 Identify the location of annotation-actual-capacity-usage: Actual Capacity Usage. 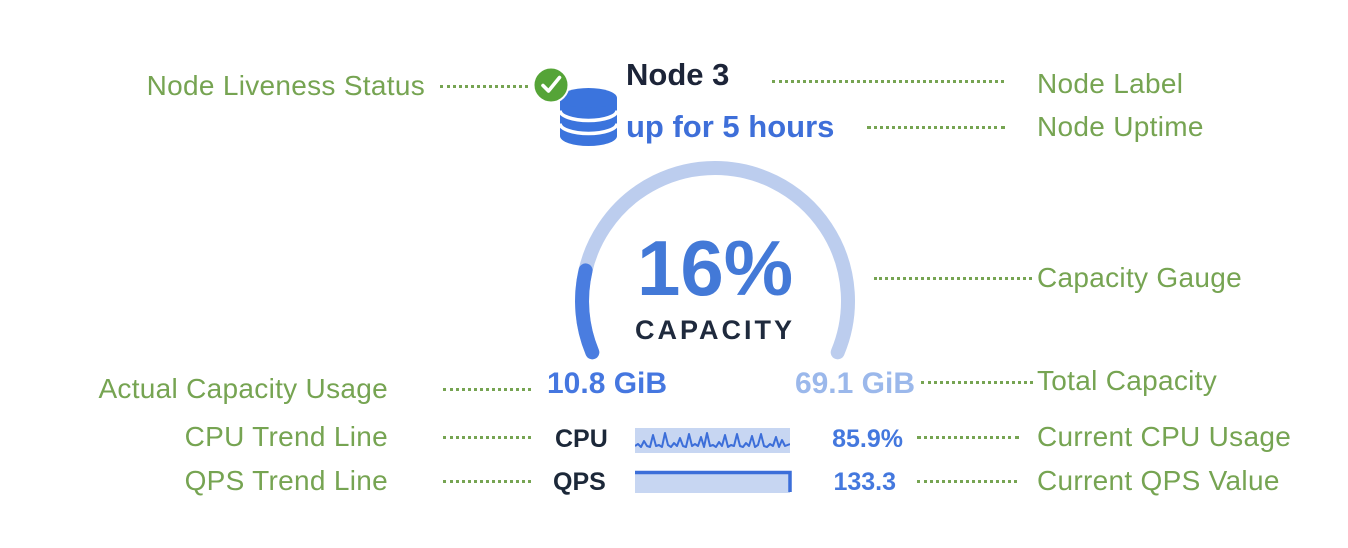
(243, 388).